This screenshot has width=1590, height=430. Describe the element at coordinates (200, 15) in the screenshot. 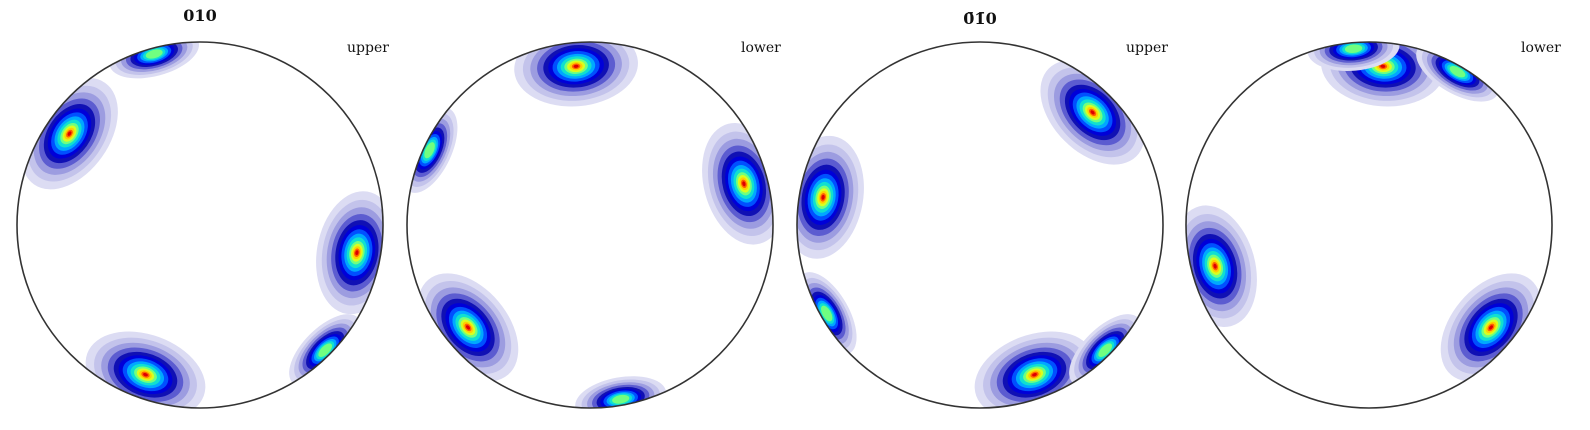

I see `panel-title-010: 010` at that location.